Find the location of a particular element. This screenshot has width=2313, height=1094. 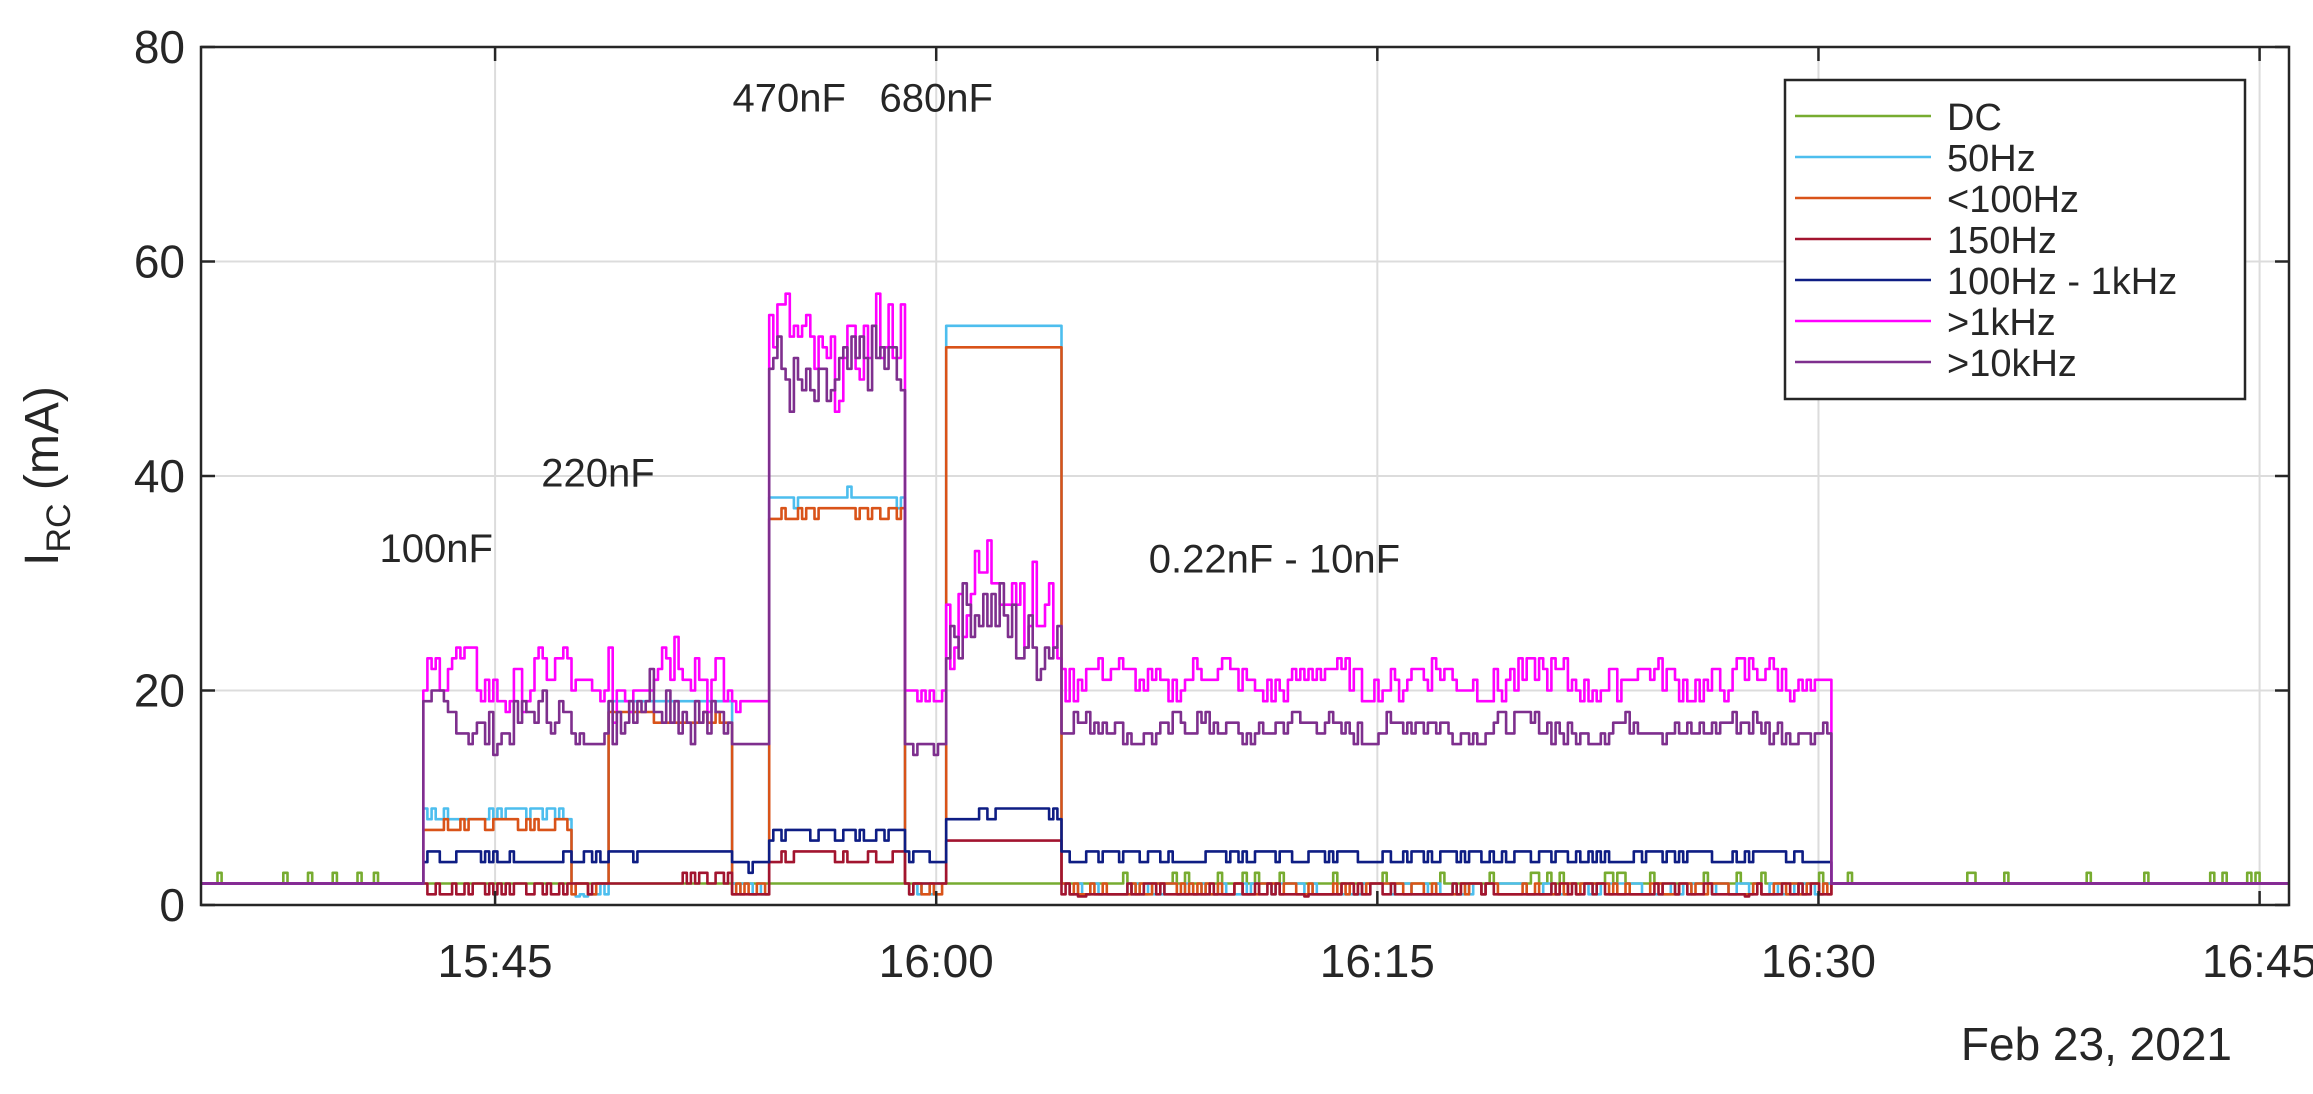

y-axis-label-main: I is located at coordinates (42, 559).